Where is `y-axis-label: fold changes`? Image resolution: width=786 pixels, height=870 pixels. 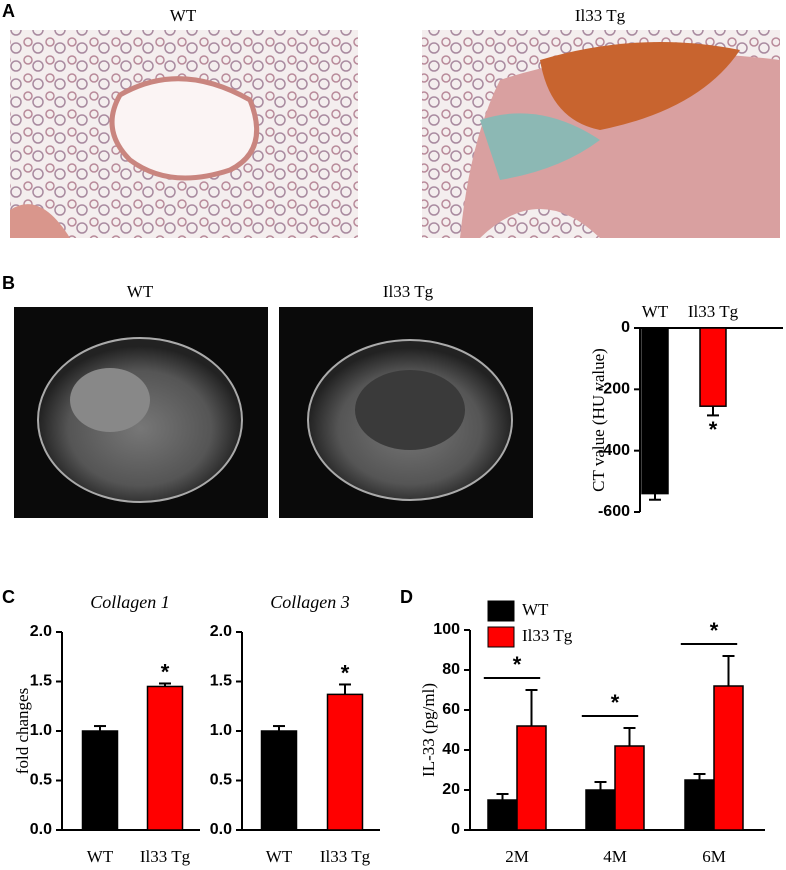 y-axis-label: fold changes is located at coordinates (22, 731).